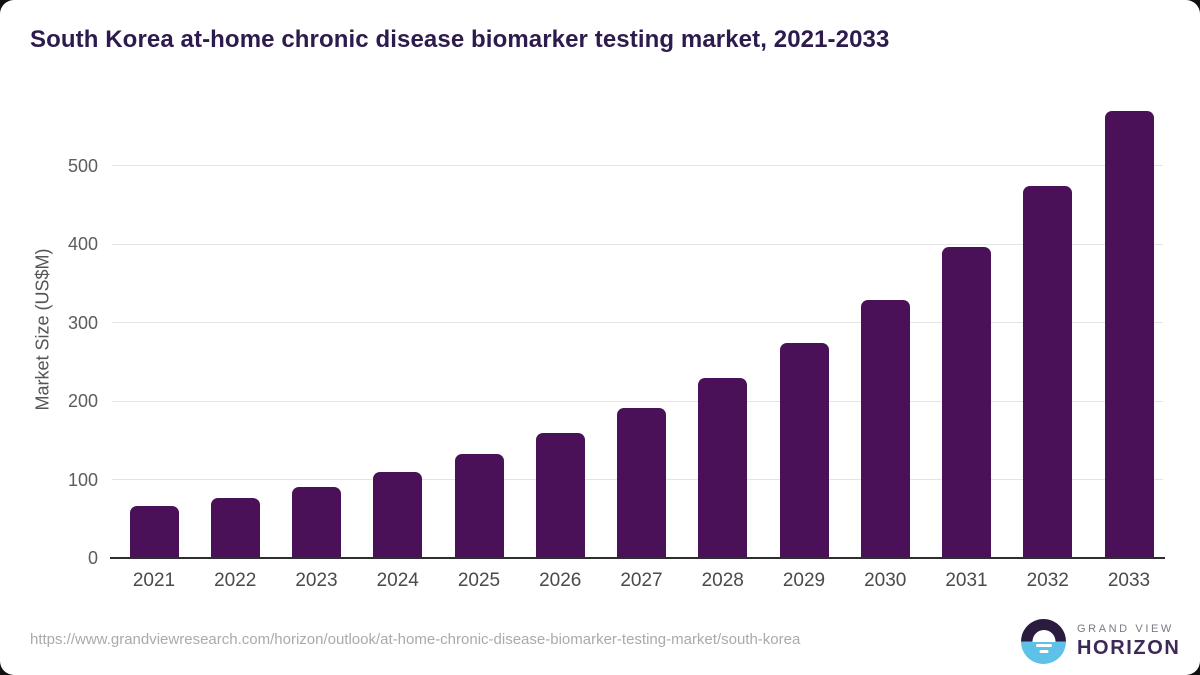 Image resolution: width=1200 pixels, height=675 pixels. I want to click on x-tick-label-2030: 2030, so click(885, 580).